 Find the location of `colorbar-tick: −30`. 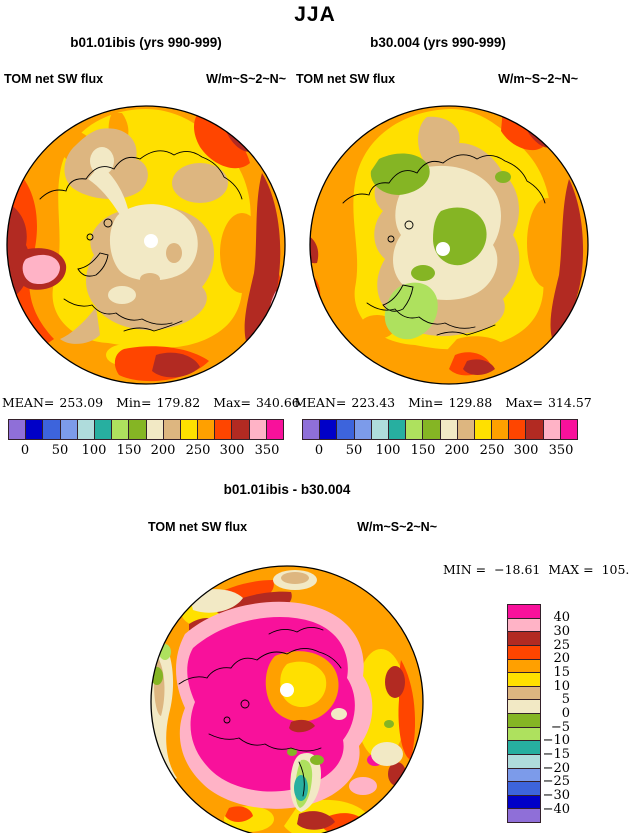

colorbar-tick: −30 is located at coordinates (556, 795).